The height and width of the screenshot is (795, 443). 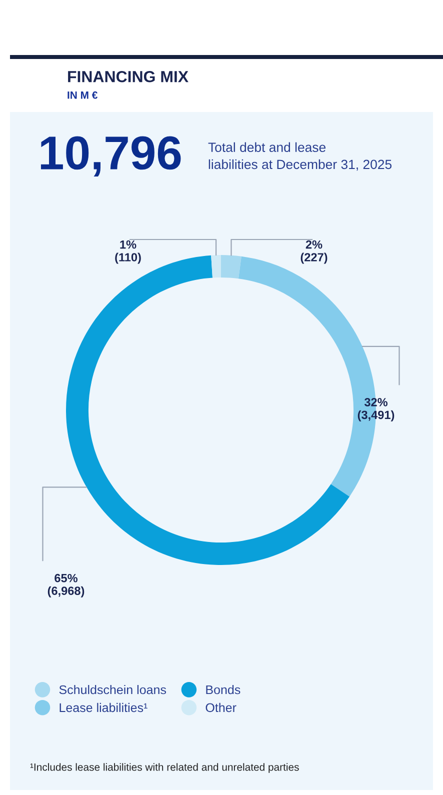 What do you see at coordinates (66, 586) in the screenshot?
I see `data-label: 65% (6,968)` at bounding box center [66, 586].